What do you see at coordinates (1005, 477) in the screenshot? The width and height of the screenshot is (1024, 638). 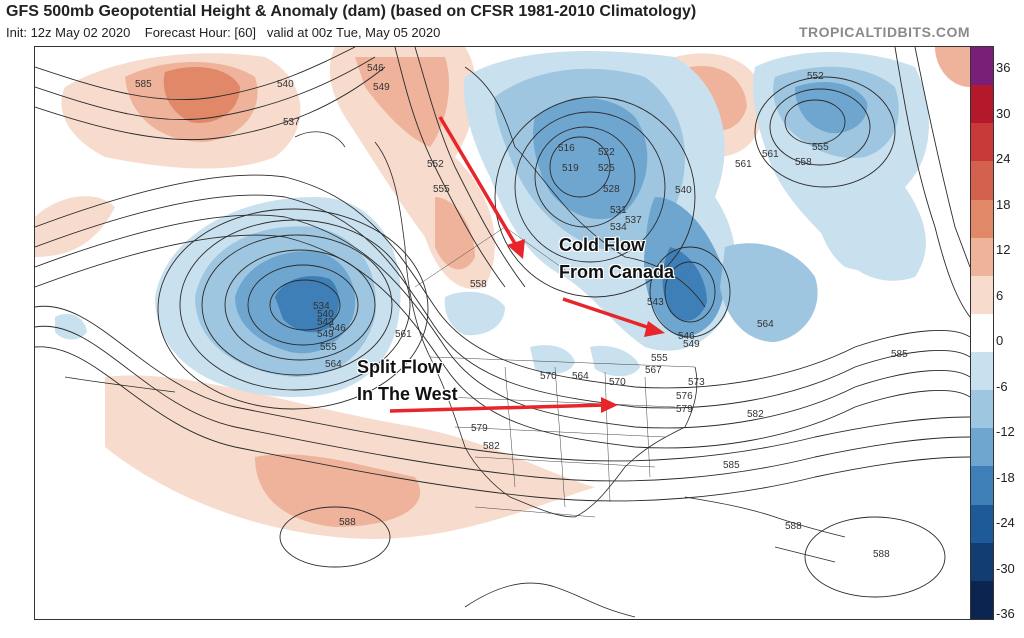 I see `colorbar-tick-label: -18` at bounding box center [1005, 477].